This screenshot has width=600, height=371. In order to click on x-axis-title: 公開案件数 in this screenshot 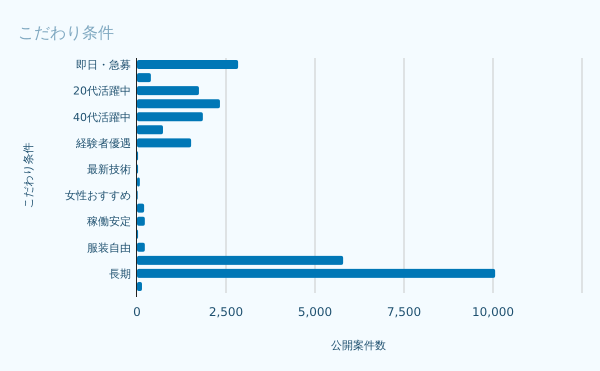, I will do `click(358, 345)`.